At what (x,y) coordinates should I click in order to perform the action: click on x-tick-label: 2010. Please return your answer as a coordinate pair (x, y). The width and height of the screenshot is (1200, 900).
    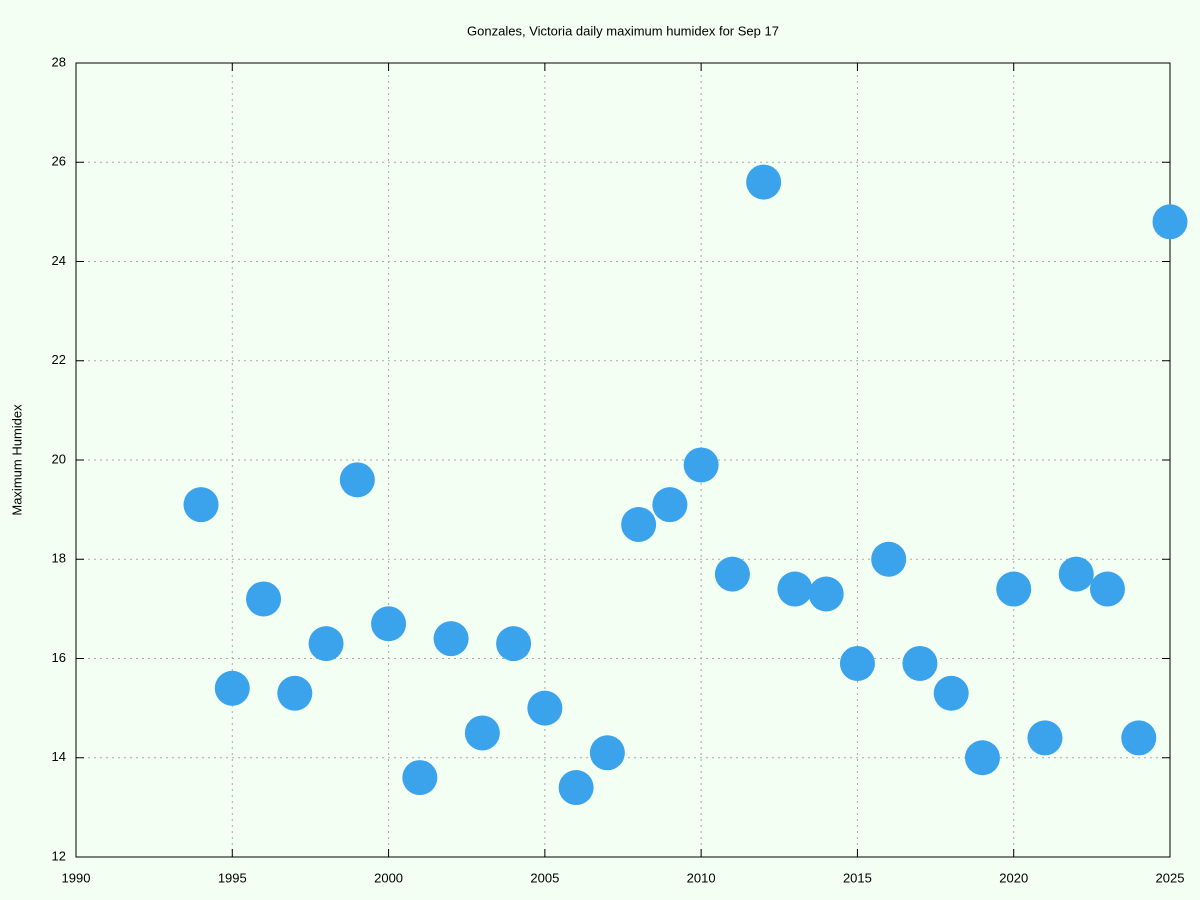
    Looking at the image, I should click on (701, 877).